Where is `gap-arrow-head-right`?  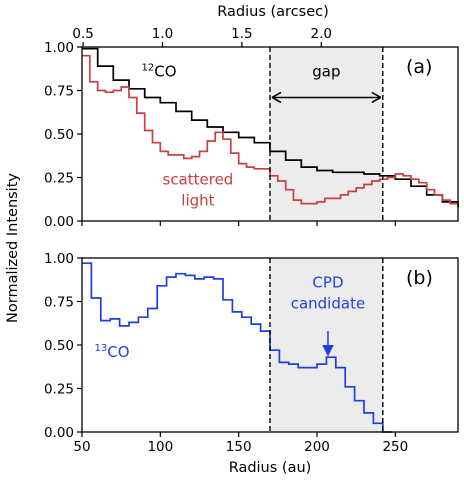 gap-arrow-head-right is located at coordinates (376, 97).